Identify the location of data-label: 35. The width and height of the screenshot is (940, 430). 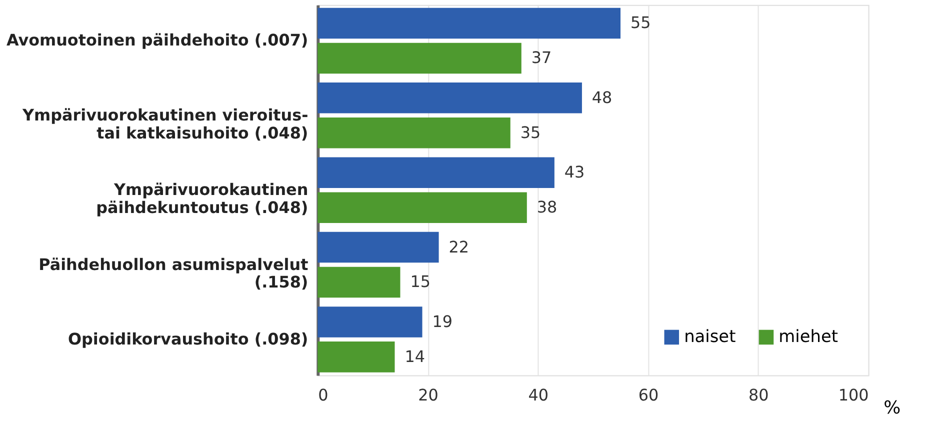
(530, 132).